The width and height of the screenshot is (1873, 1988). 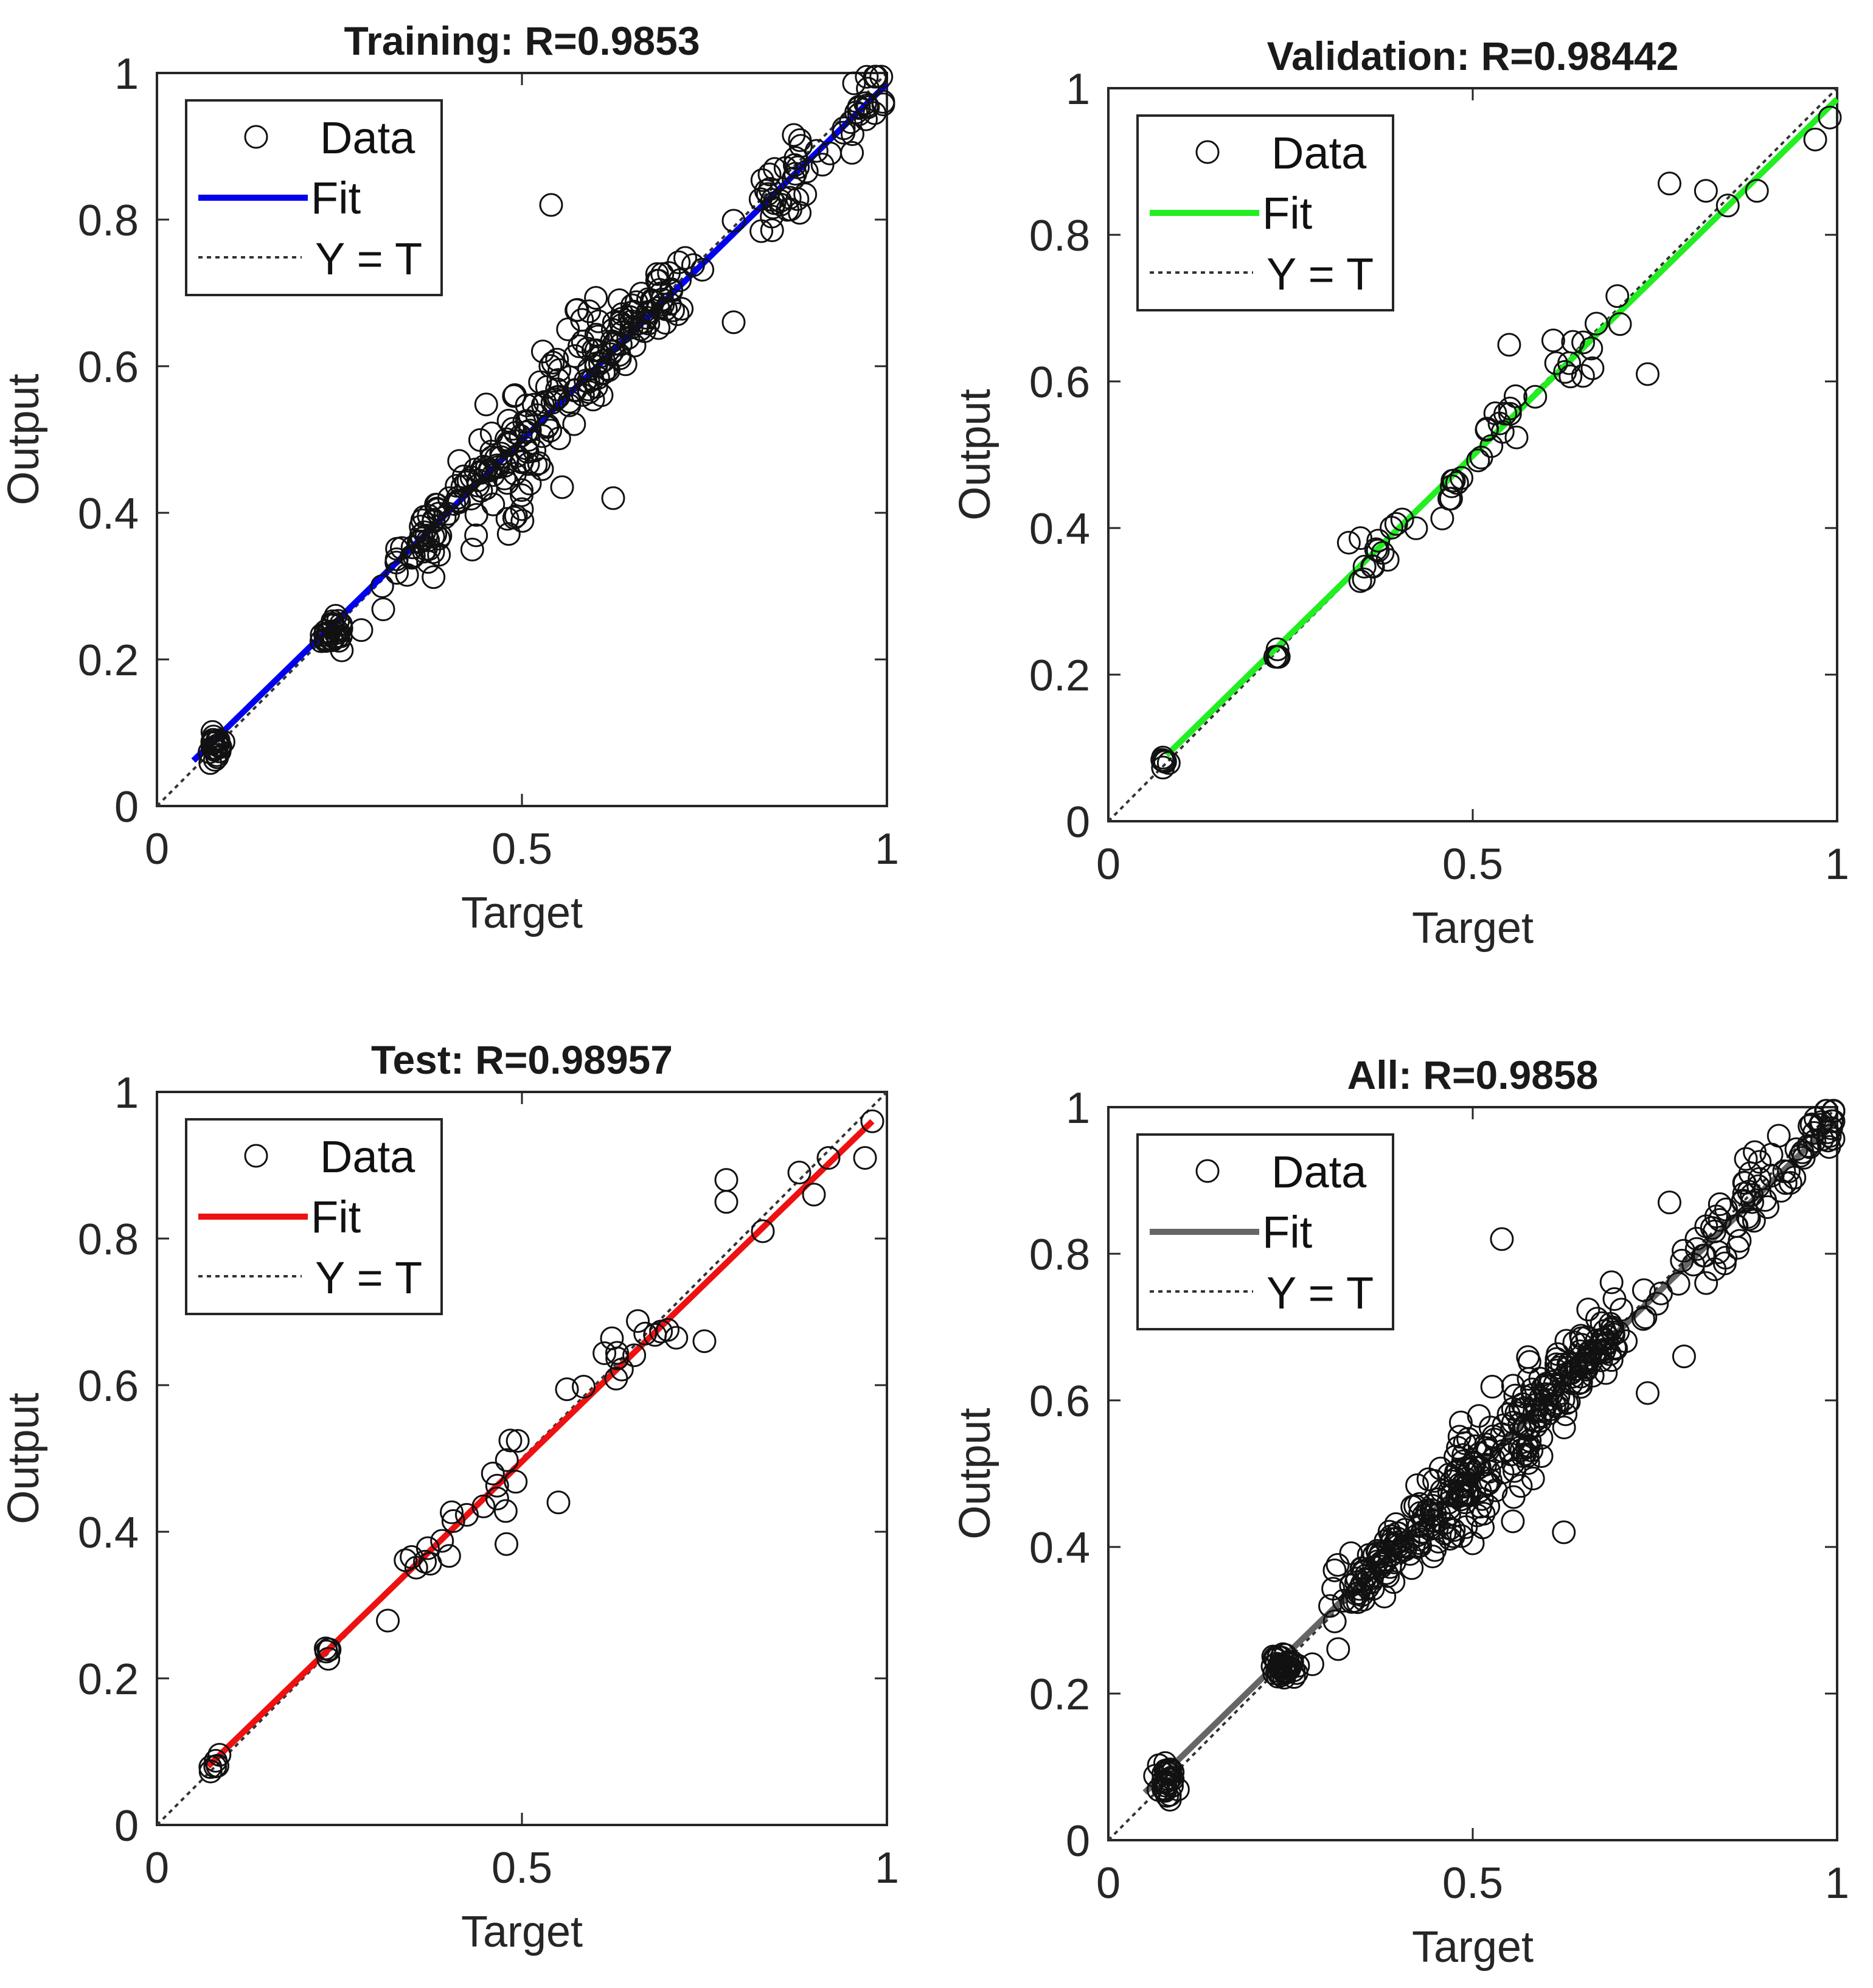 I want to click on y-tick-label: 0.4, so click(x=1059, y=1548).